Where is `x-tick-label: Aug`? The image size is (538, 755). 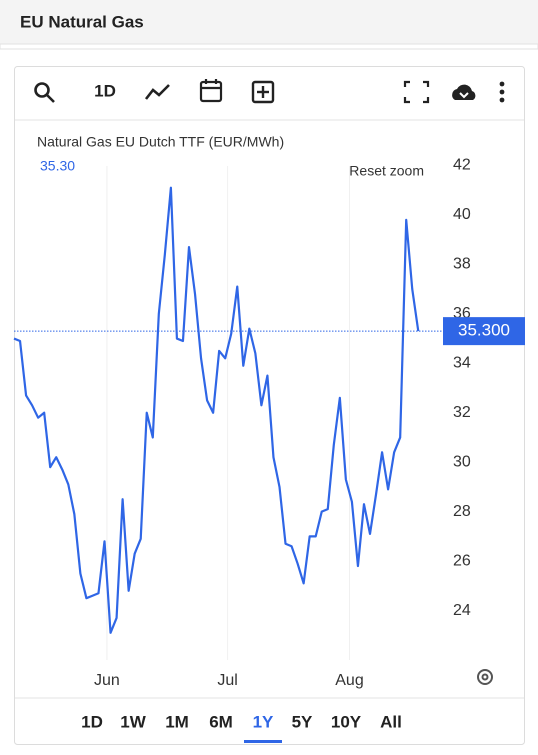 x-tick-label: Aug is located at coordinates (349, 680).